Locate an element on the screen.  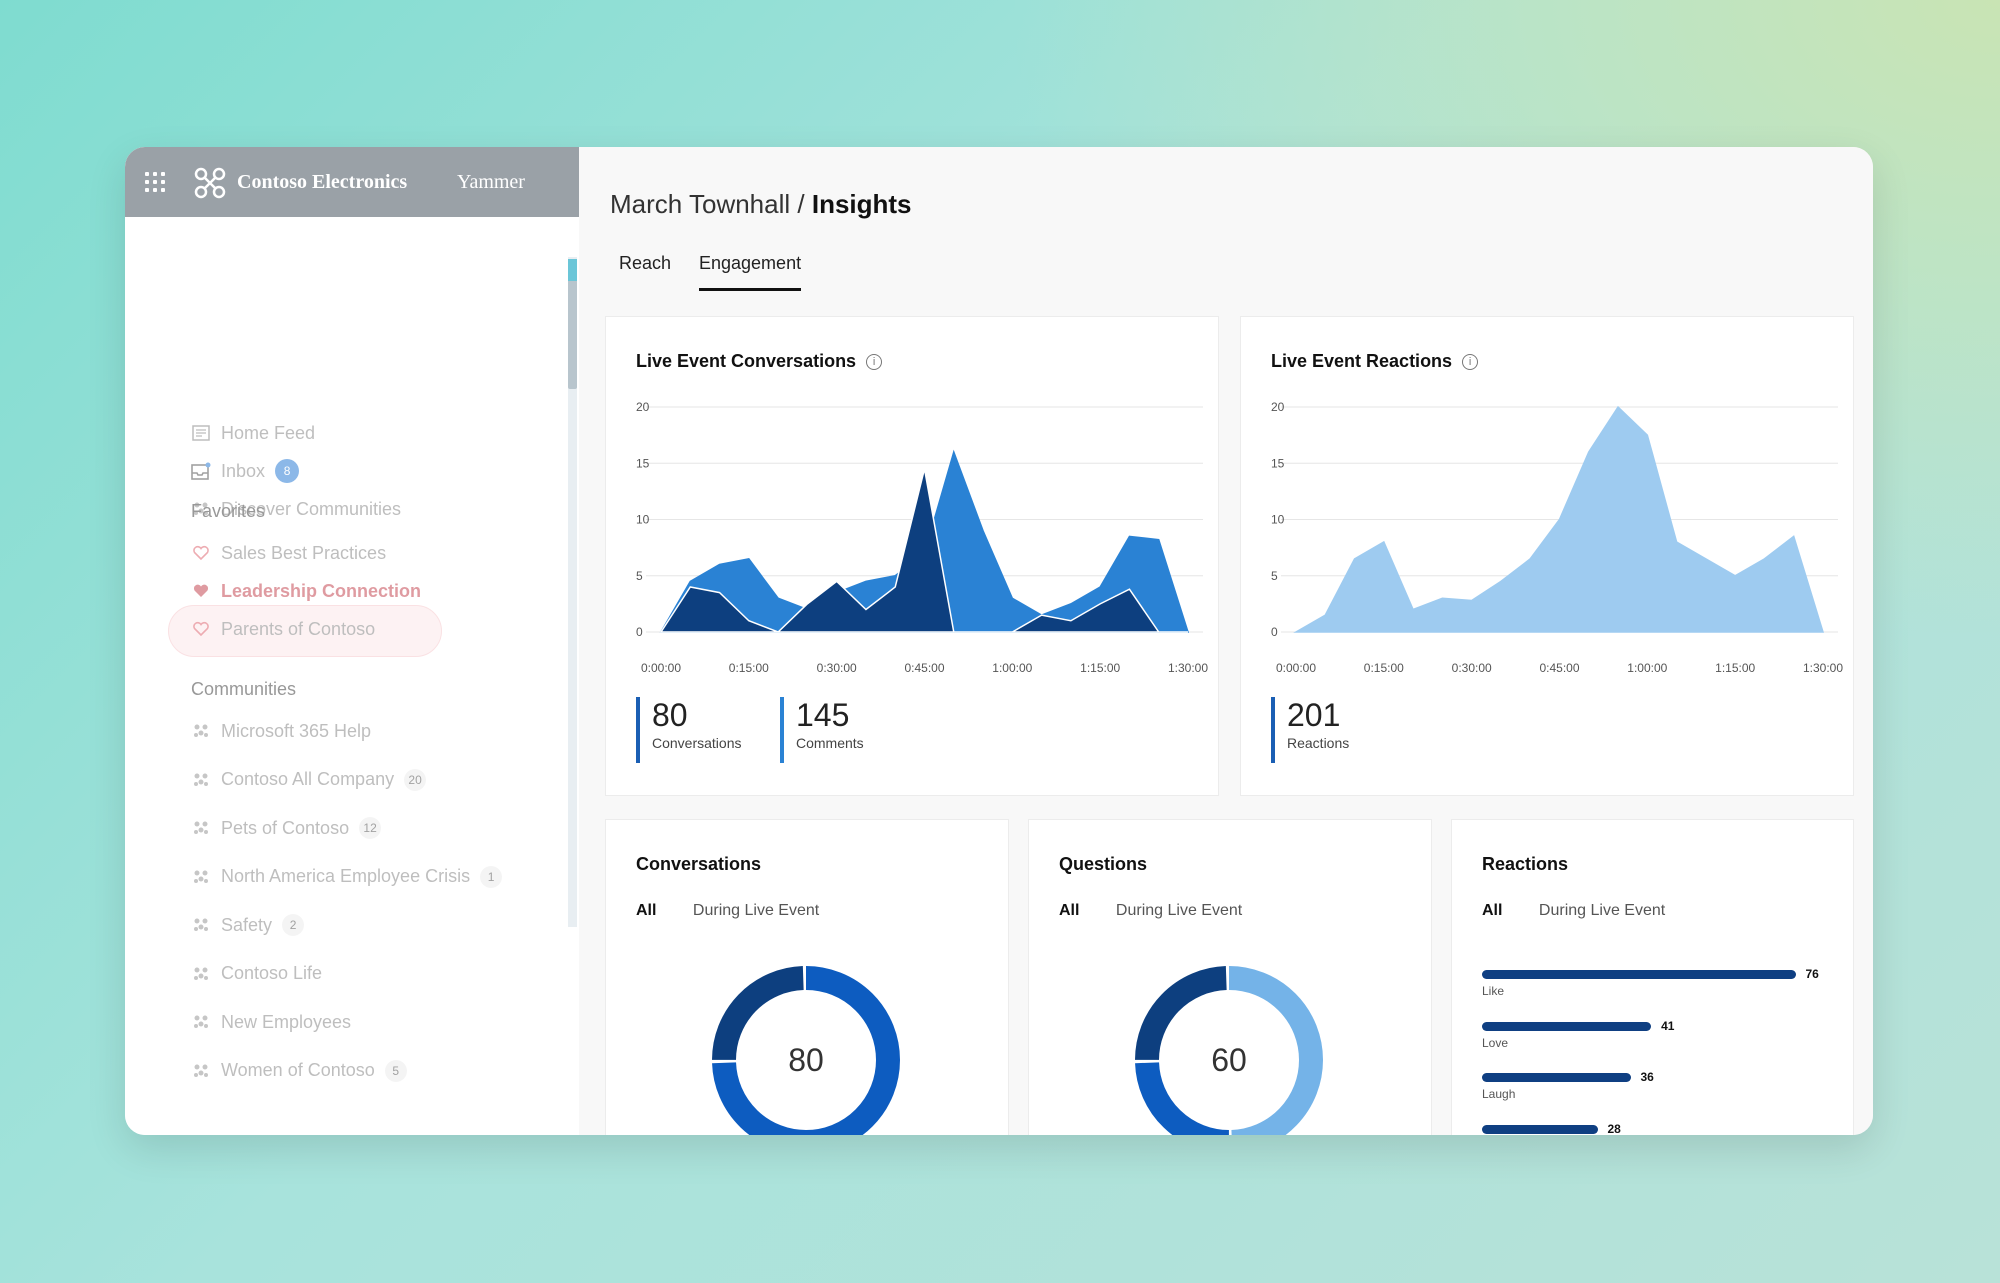
reaction-bar-value: 76 is located at coordinates (1812, 974).